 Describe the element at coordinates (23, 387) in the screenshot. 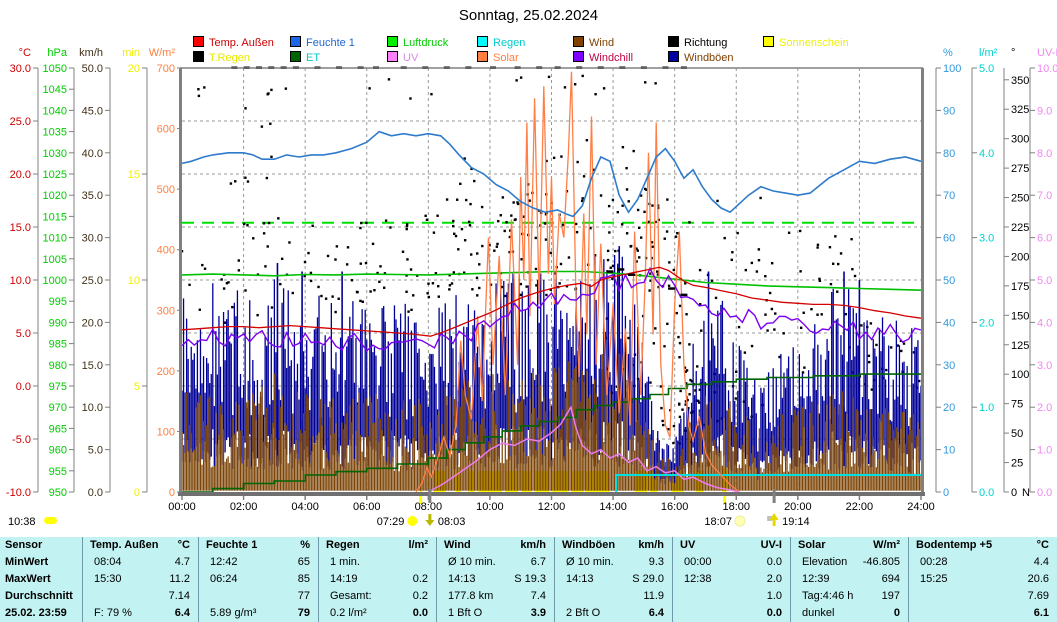

I see `svg-text: 0.0` at that location.